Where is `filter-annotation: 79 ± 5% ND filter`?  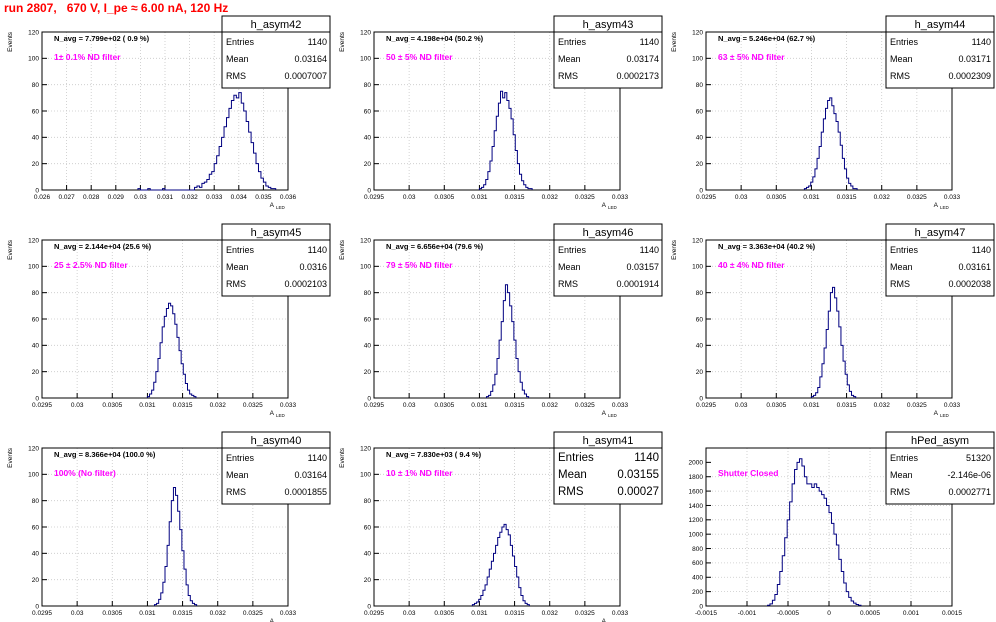
filter-annotation: 79 ± 5% ND filter is located at coordinates (419, 265).